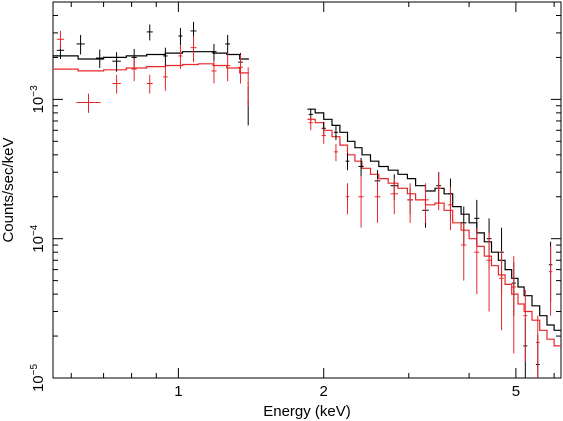  What do you see at coordinates (38, 238) in the screenshot?
I see `y-tick-label: 10−4` at bounding box center [38, 238].